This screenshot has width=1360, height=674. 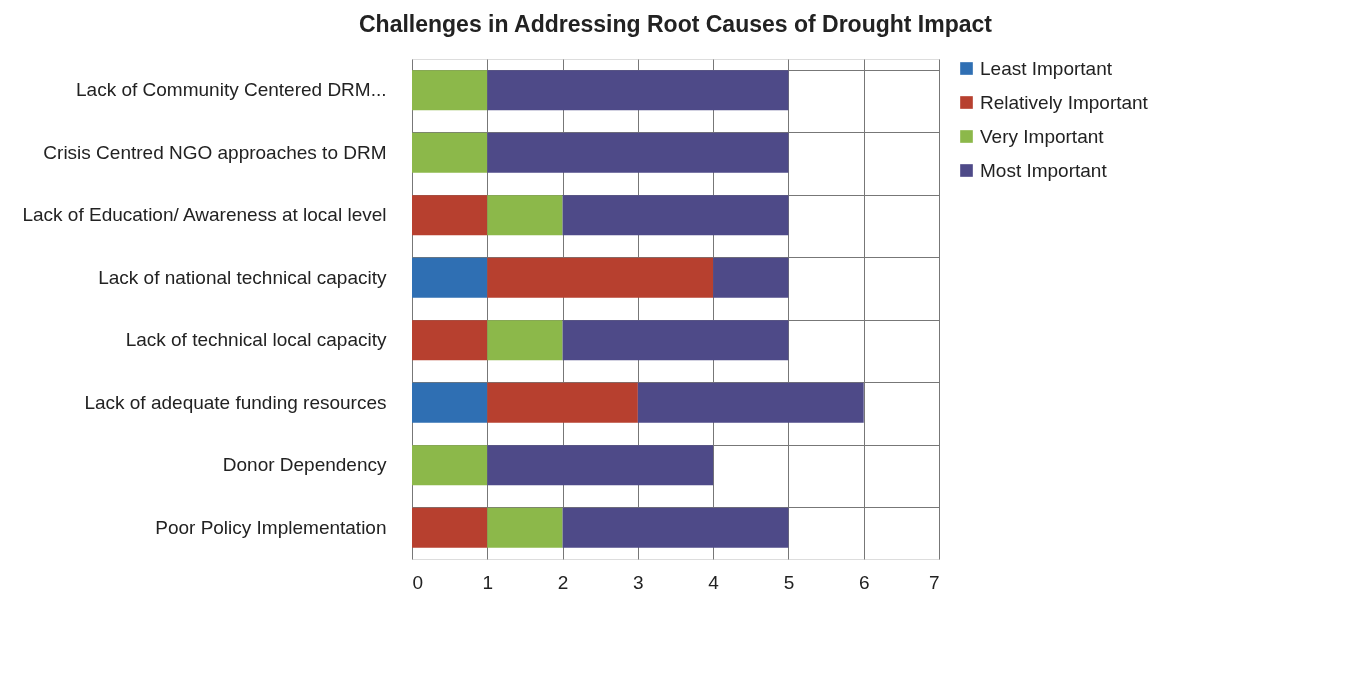 I want to click on y-tick-label: Lack of technical local capacity, so click(x=256, y=340).